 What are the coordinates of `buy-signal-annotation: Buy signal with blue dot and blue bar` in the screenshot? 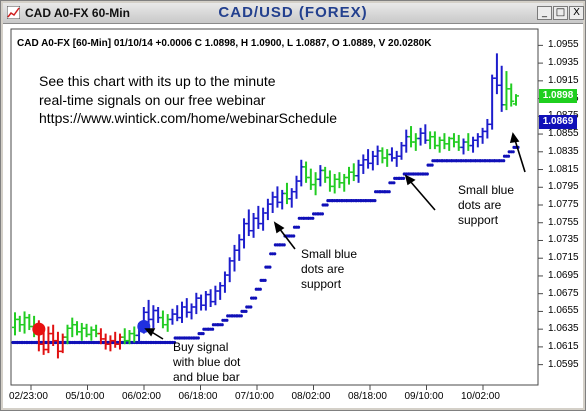 It's located at (207, 362).